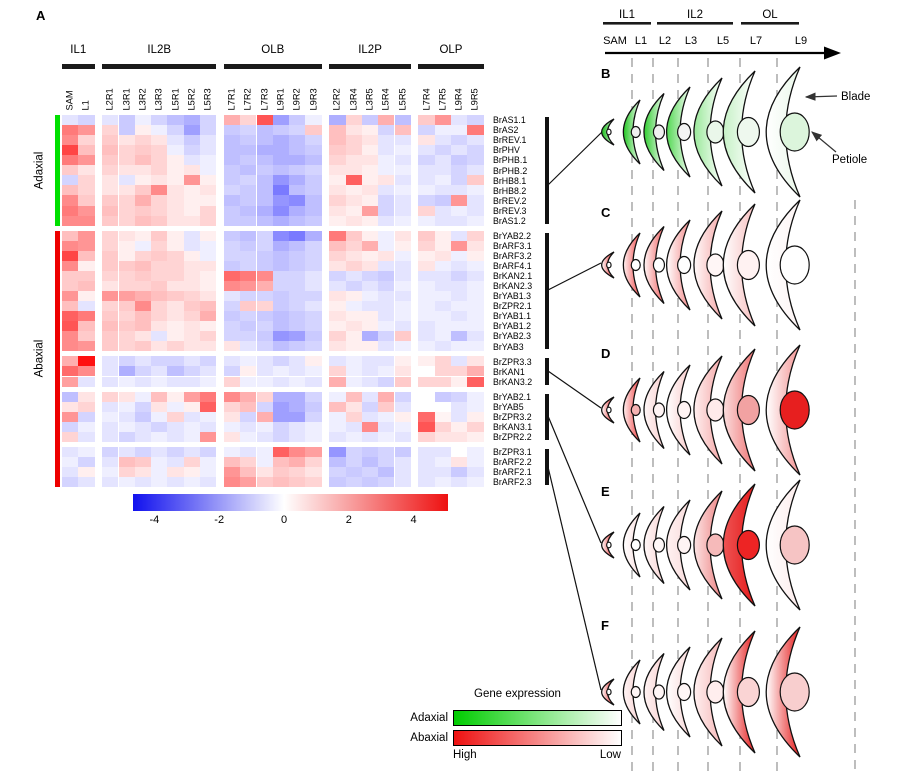 The height and width of the screenshot is (777, 904). I want to click on leaf-petiole-F-L1, so click(635, 692).